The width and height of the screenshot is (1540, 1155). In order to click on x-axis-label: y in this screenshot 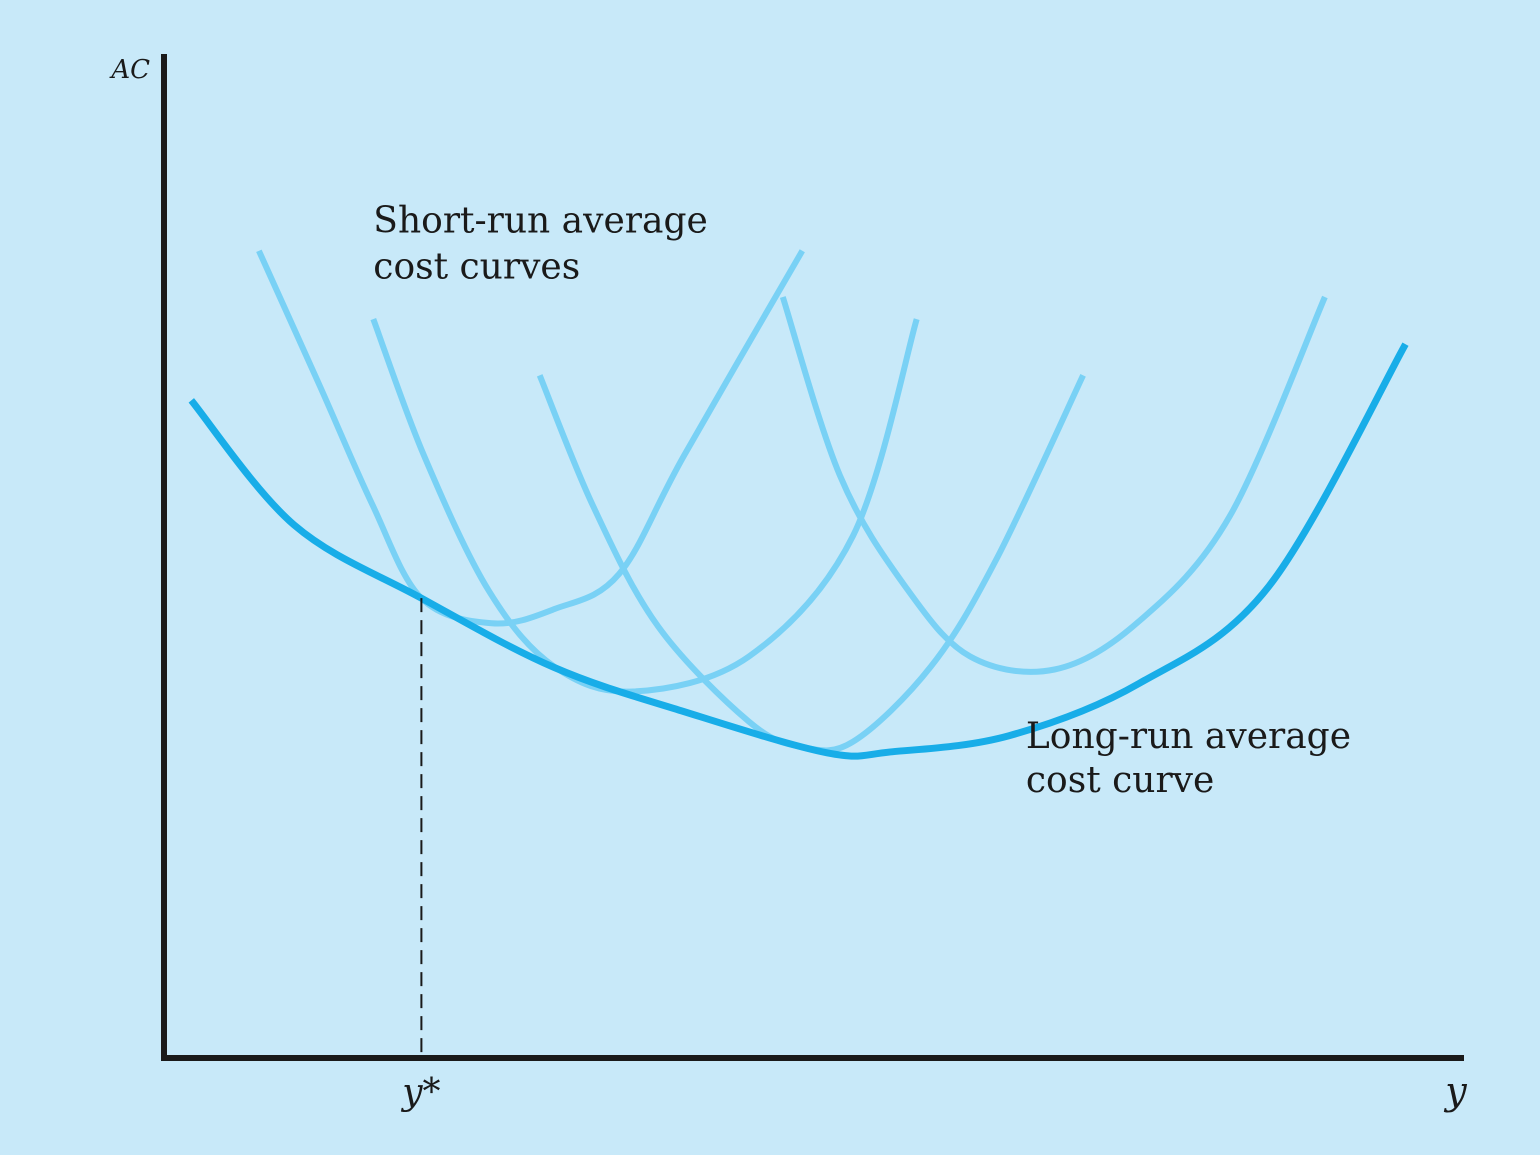, I will do `click(1455, 1091)`.